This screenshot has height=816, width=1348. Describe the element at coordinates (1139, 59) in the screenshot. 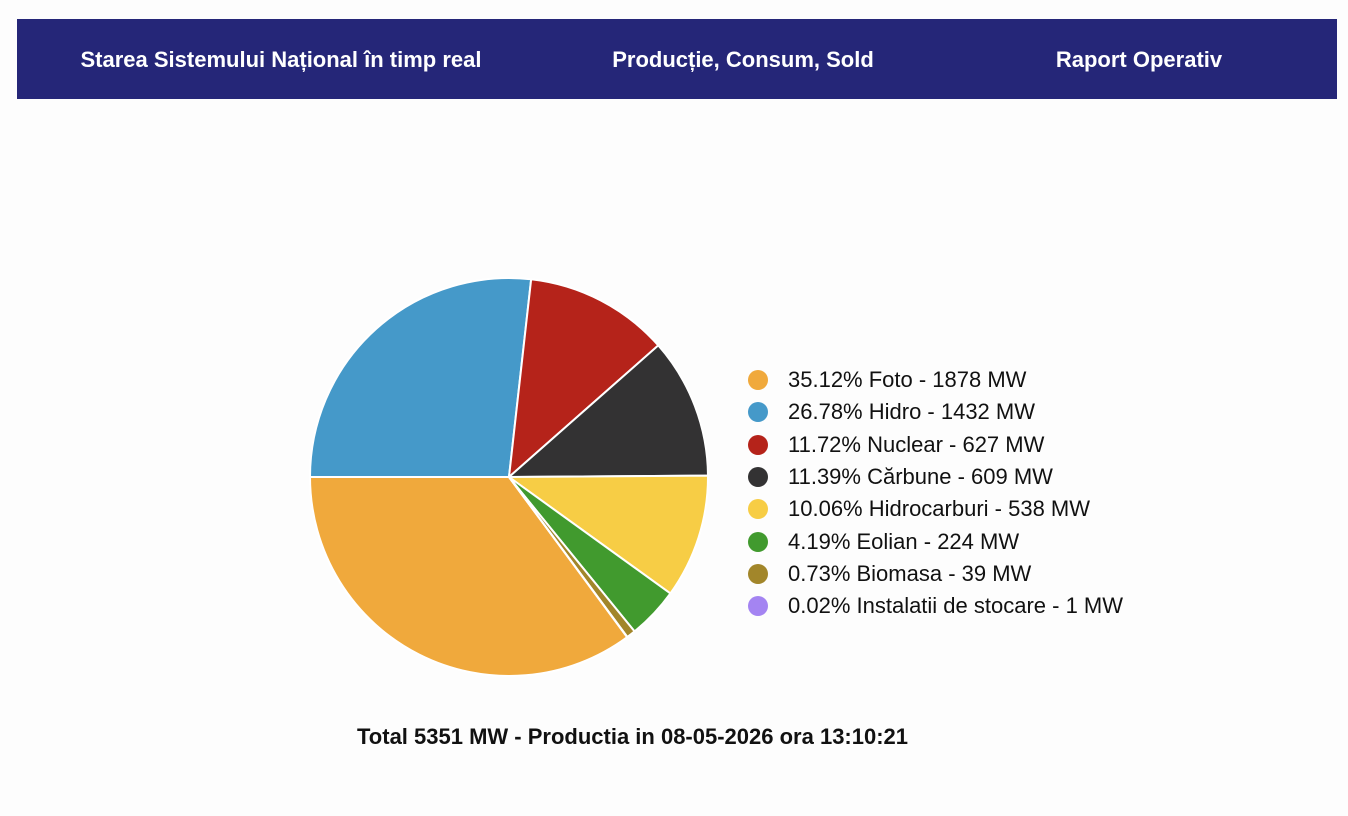

I see `nav-link-operative-report: Raport Operativ` at that location.